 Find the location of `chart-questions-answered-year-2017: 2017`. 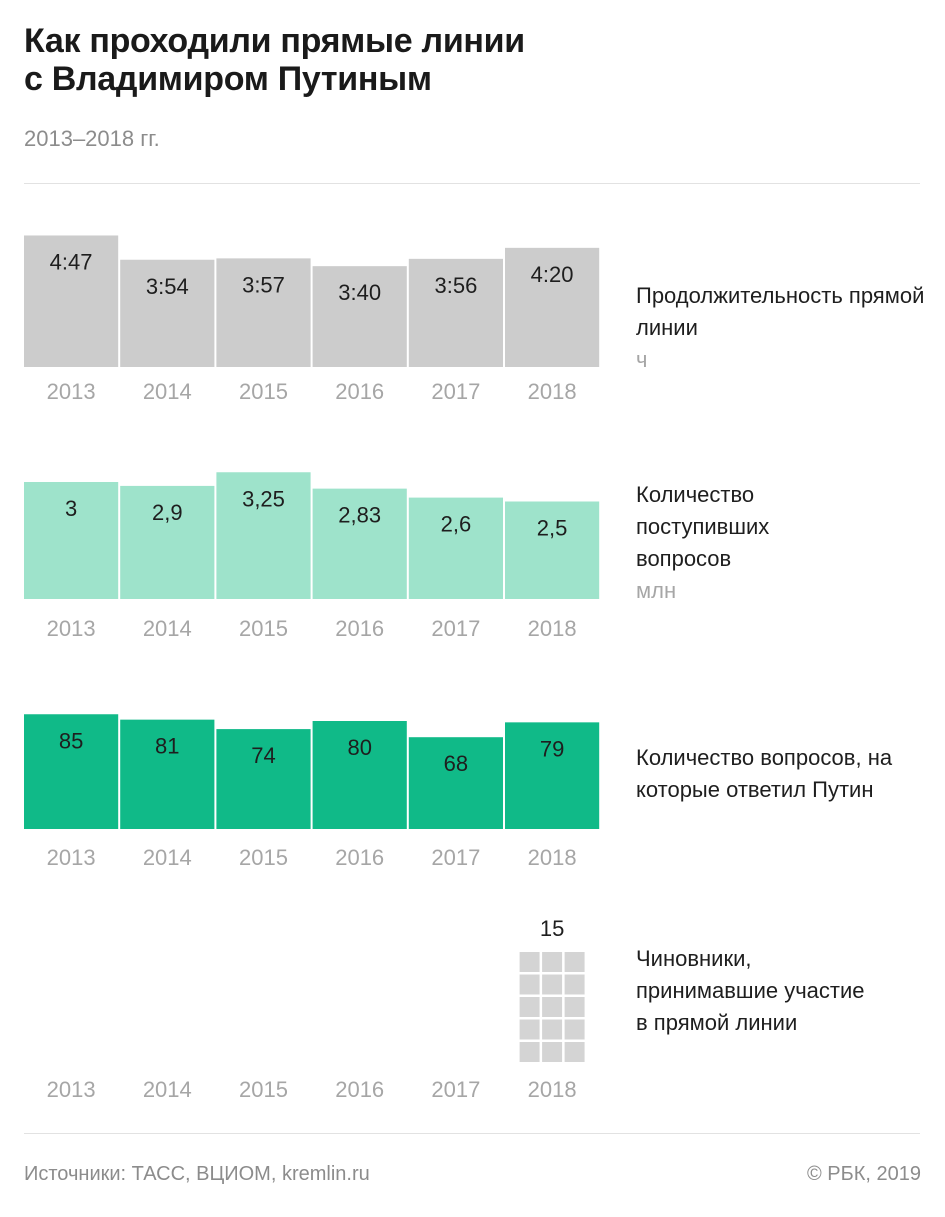

chart-questions-answered-year-2017: 2017 is located at coordinates (455, 857).